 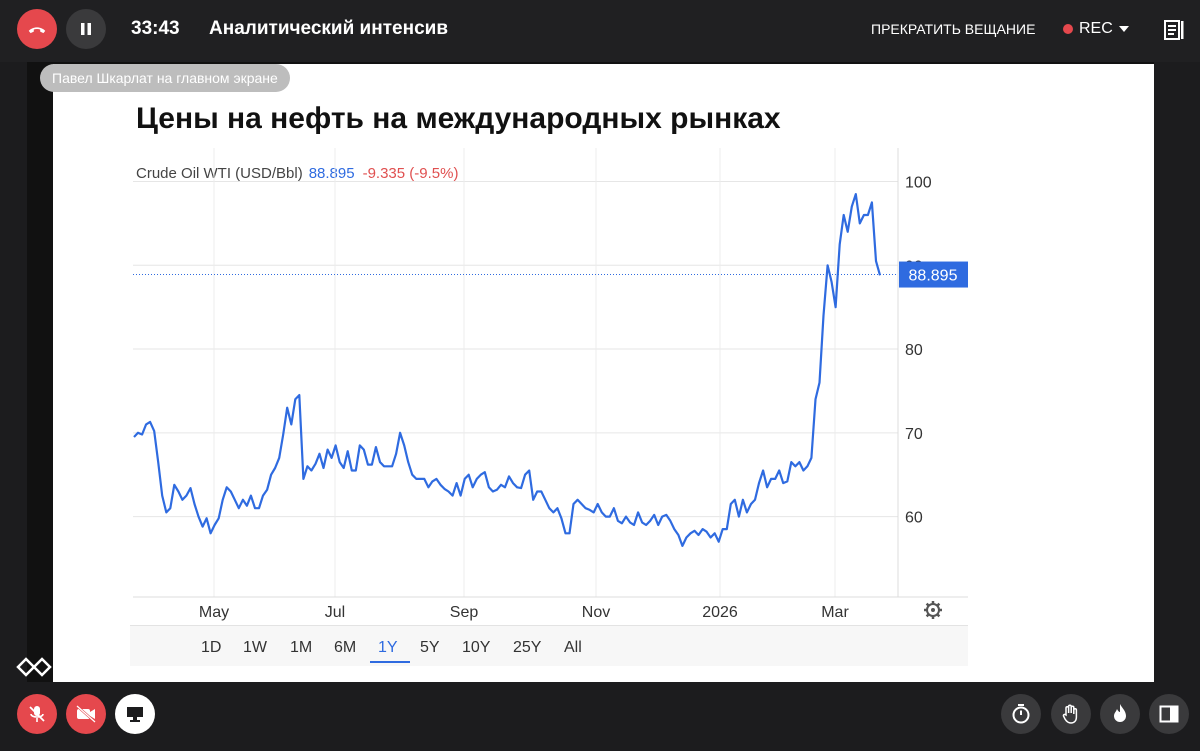 What do you see at coordinates (430, 647) in the screenshot?
I see `range-option-5y: 5Y` at bounding box center [430, 647].